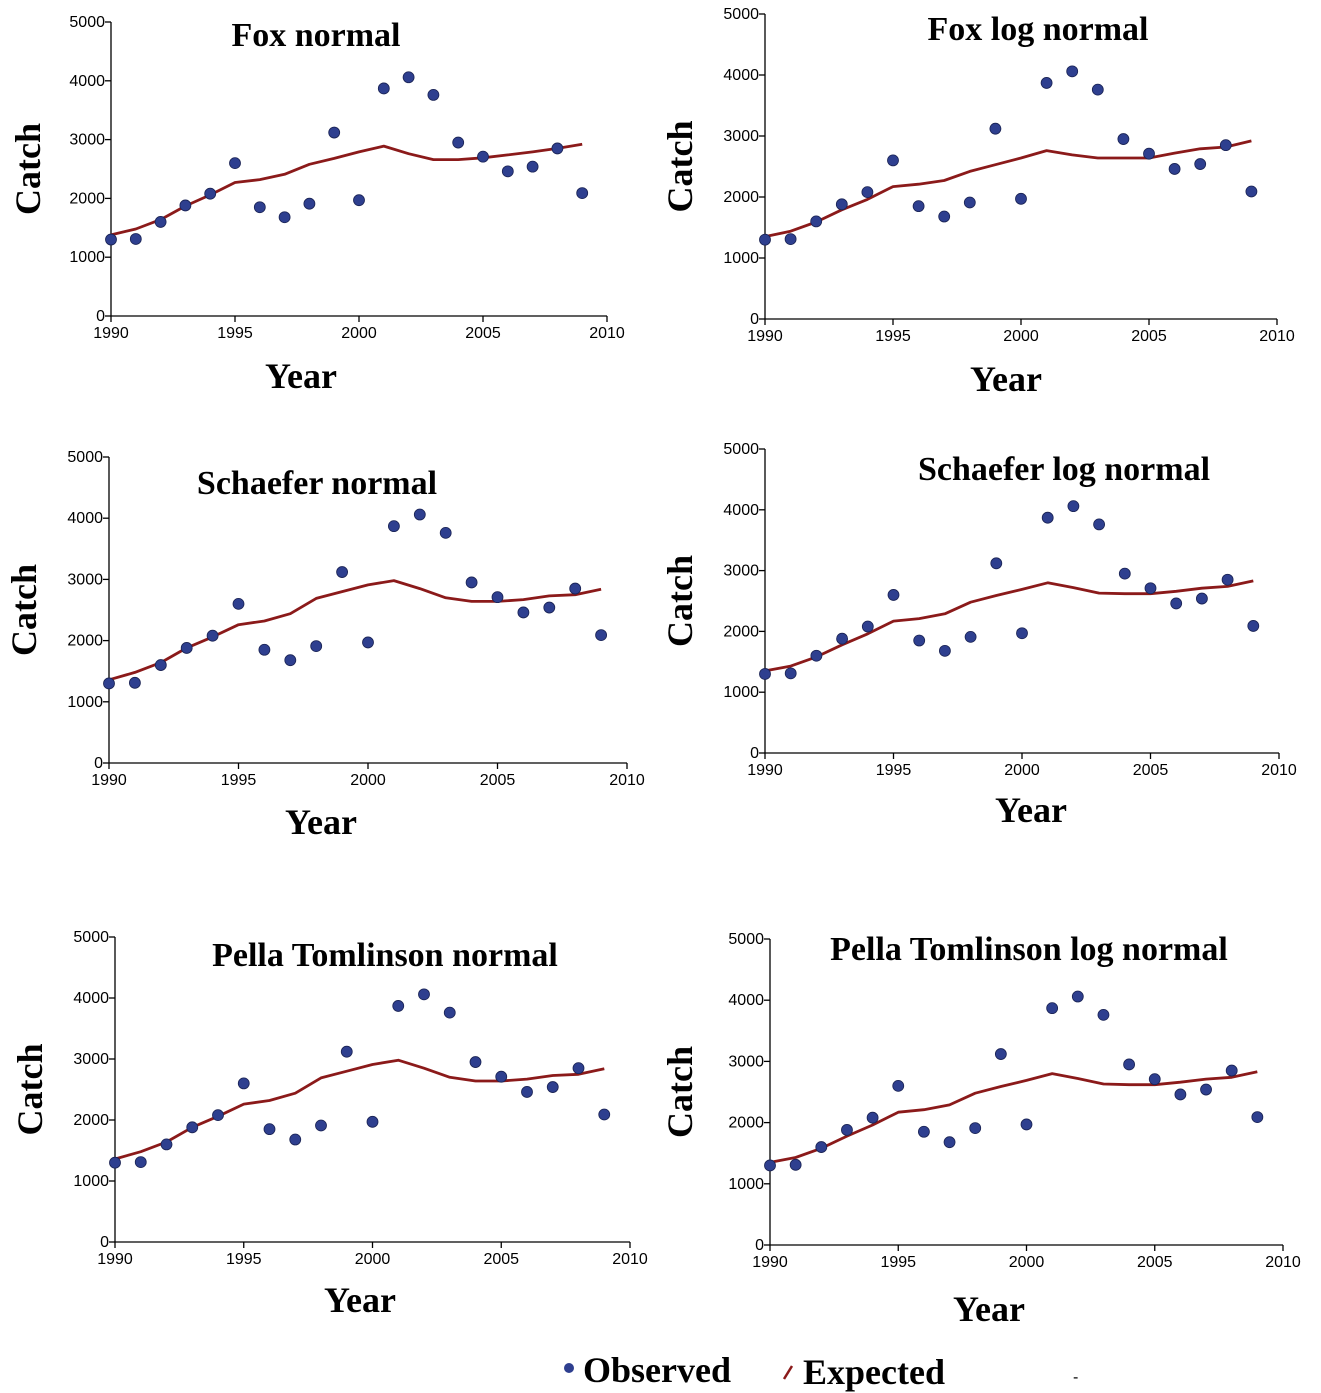  I want to click on legend-expected-label: Expected, so click(874, 1372).